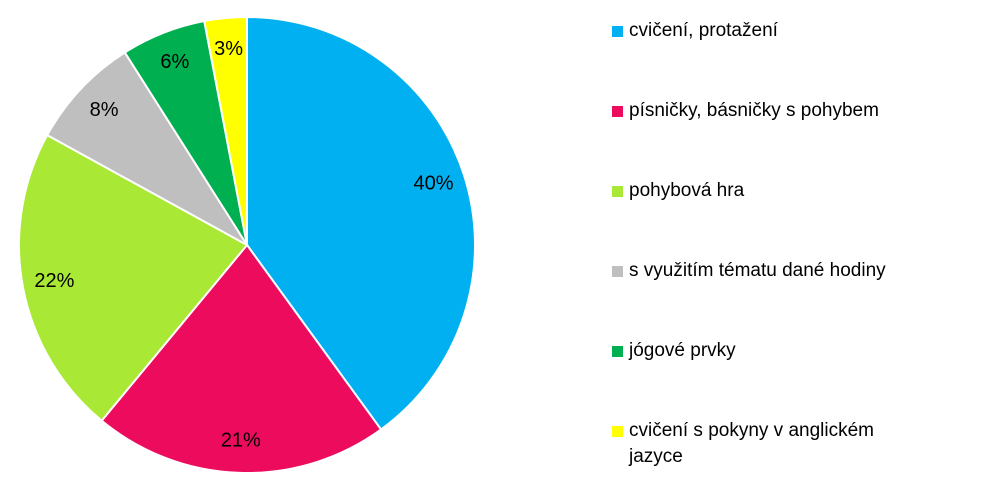  What do you see at coordinates (767, 58) in the screenshot?
I see `legend-item: cvičení, protažení` at bounding box center [767, 58].